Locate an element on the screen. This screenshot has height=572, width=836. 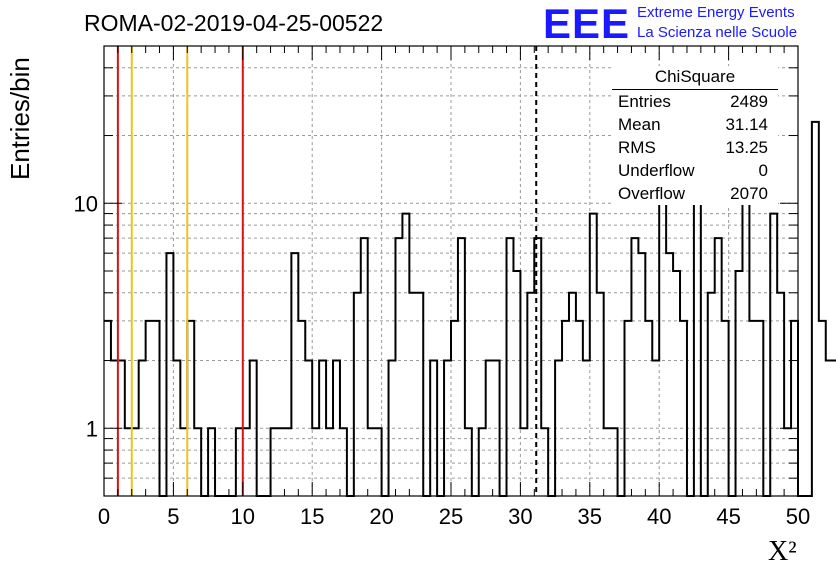
stats-row-mean: Mean 31.14 is located at coordinates (695, 124).